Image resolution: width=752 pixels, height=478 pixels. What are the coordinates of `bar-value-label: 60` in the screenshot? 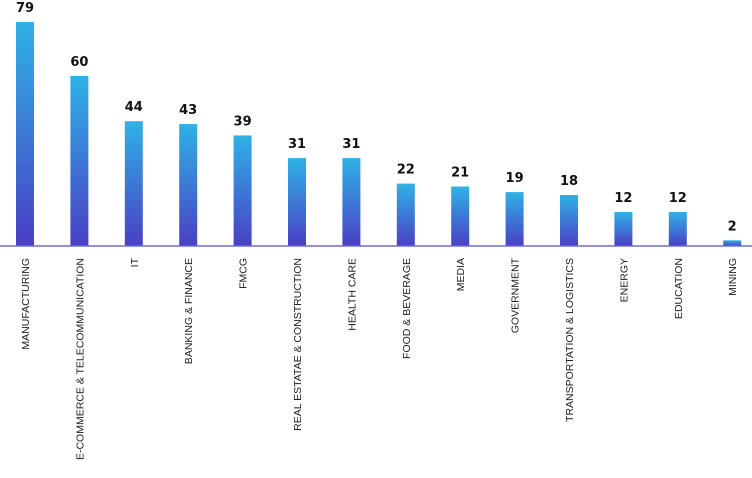 It's located at (79, 62).